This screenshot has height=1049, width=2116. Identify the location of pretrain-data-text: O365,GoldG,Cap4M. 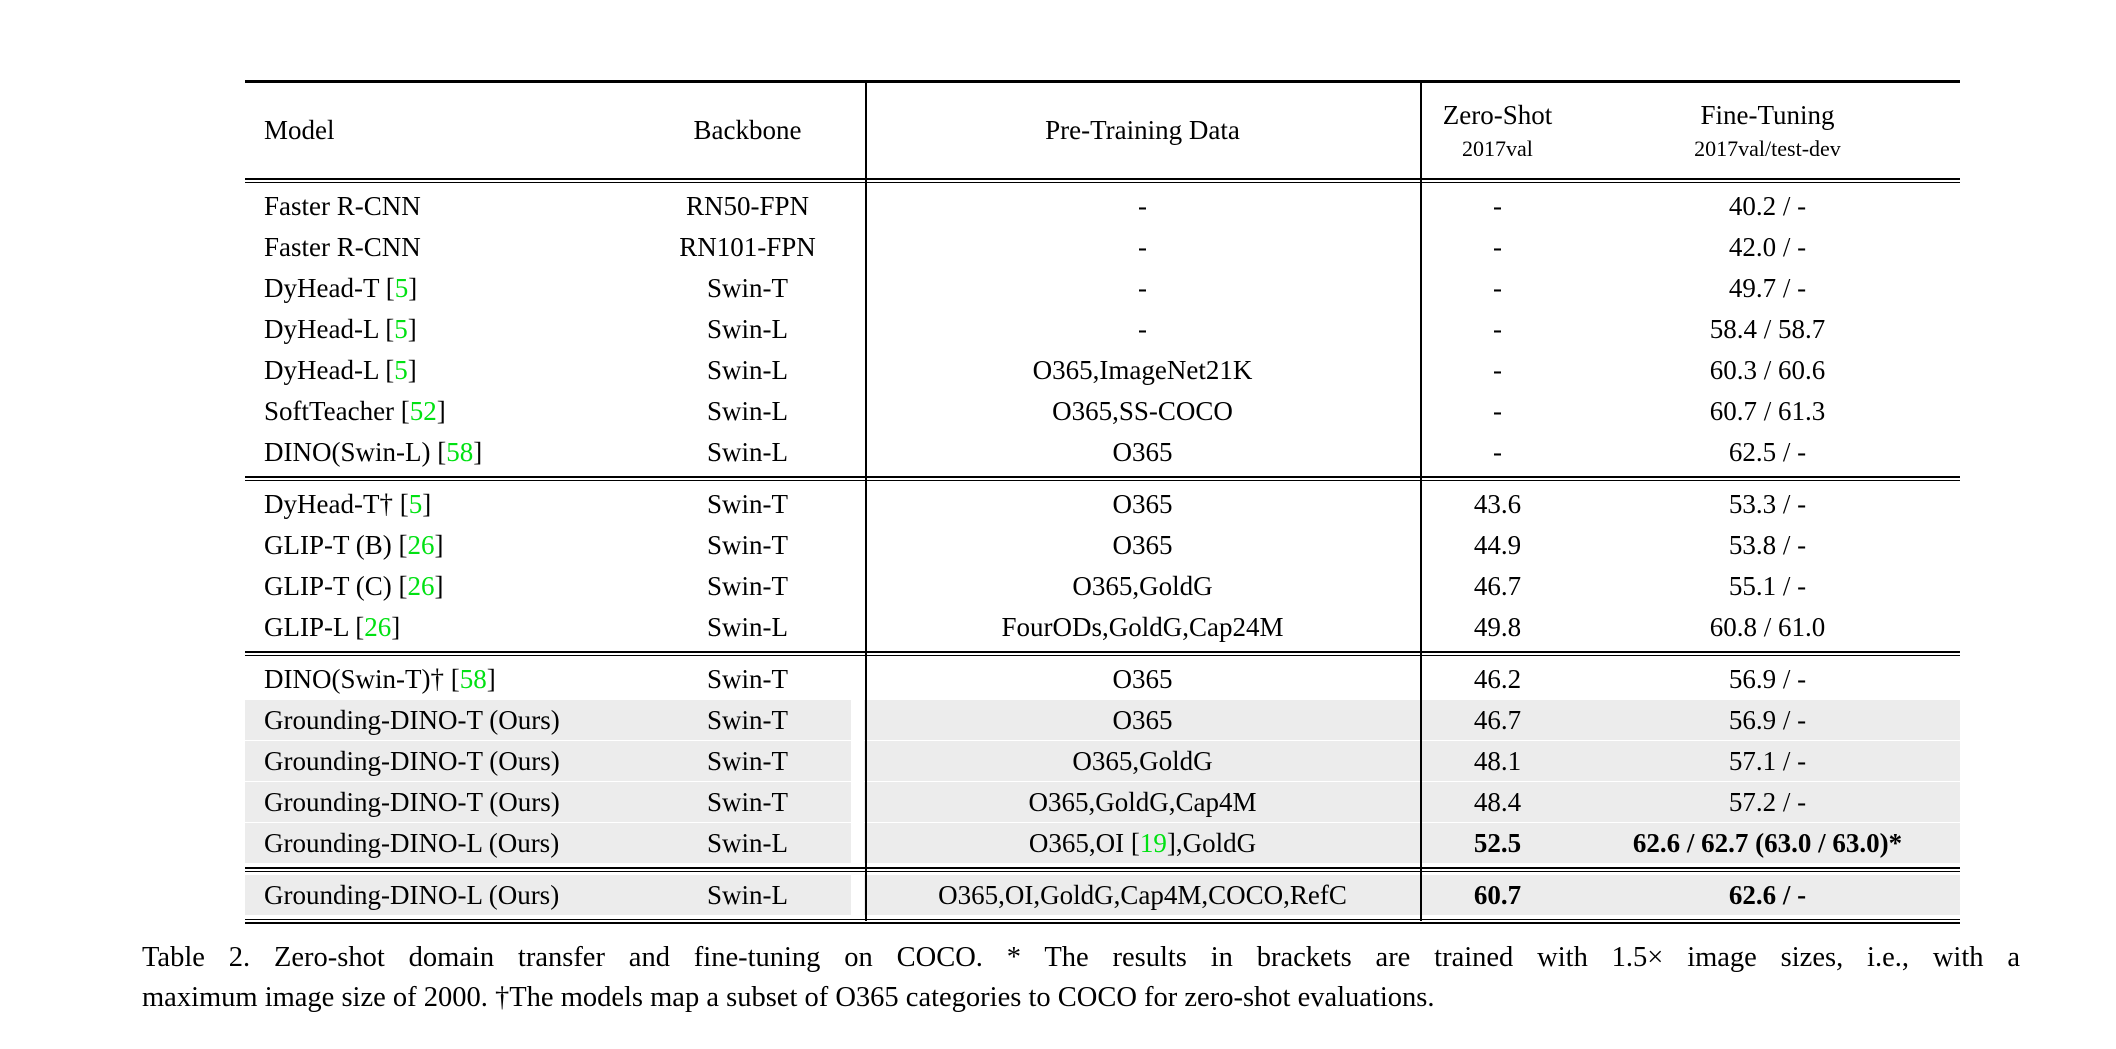
(1142, 802).